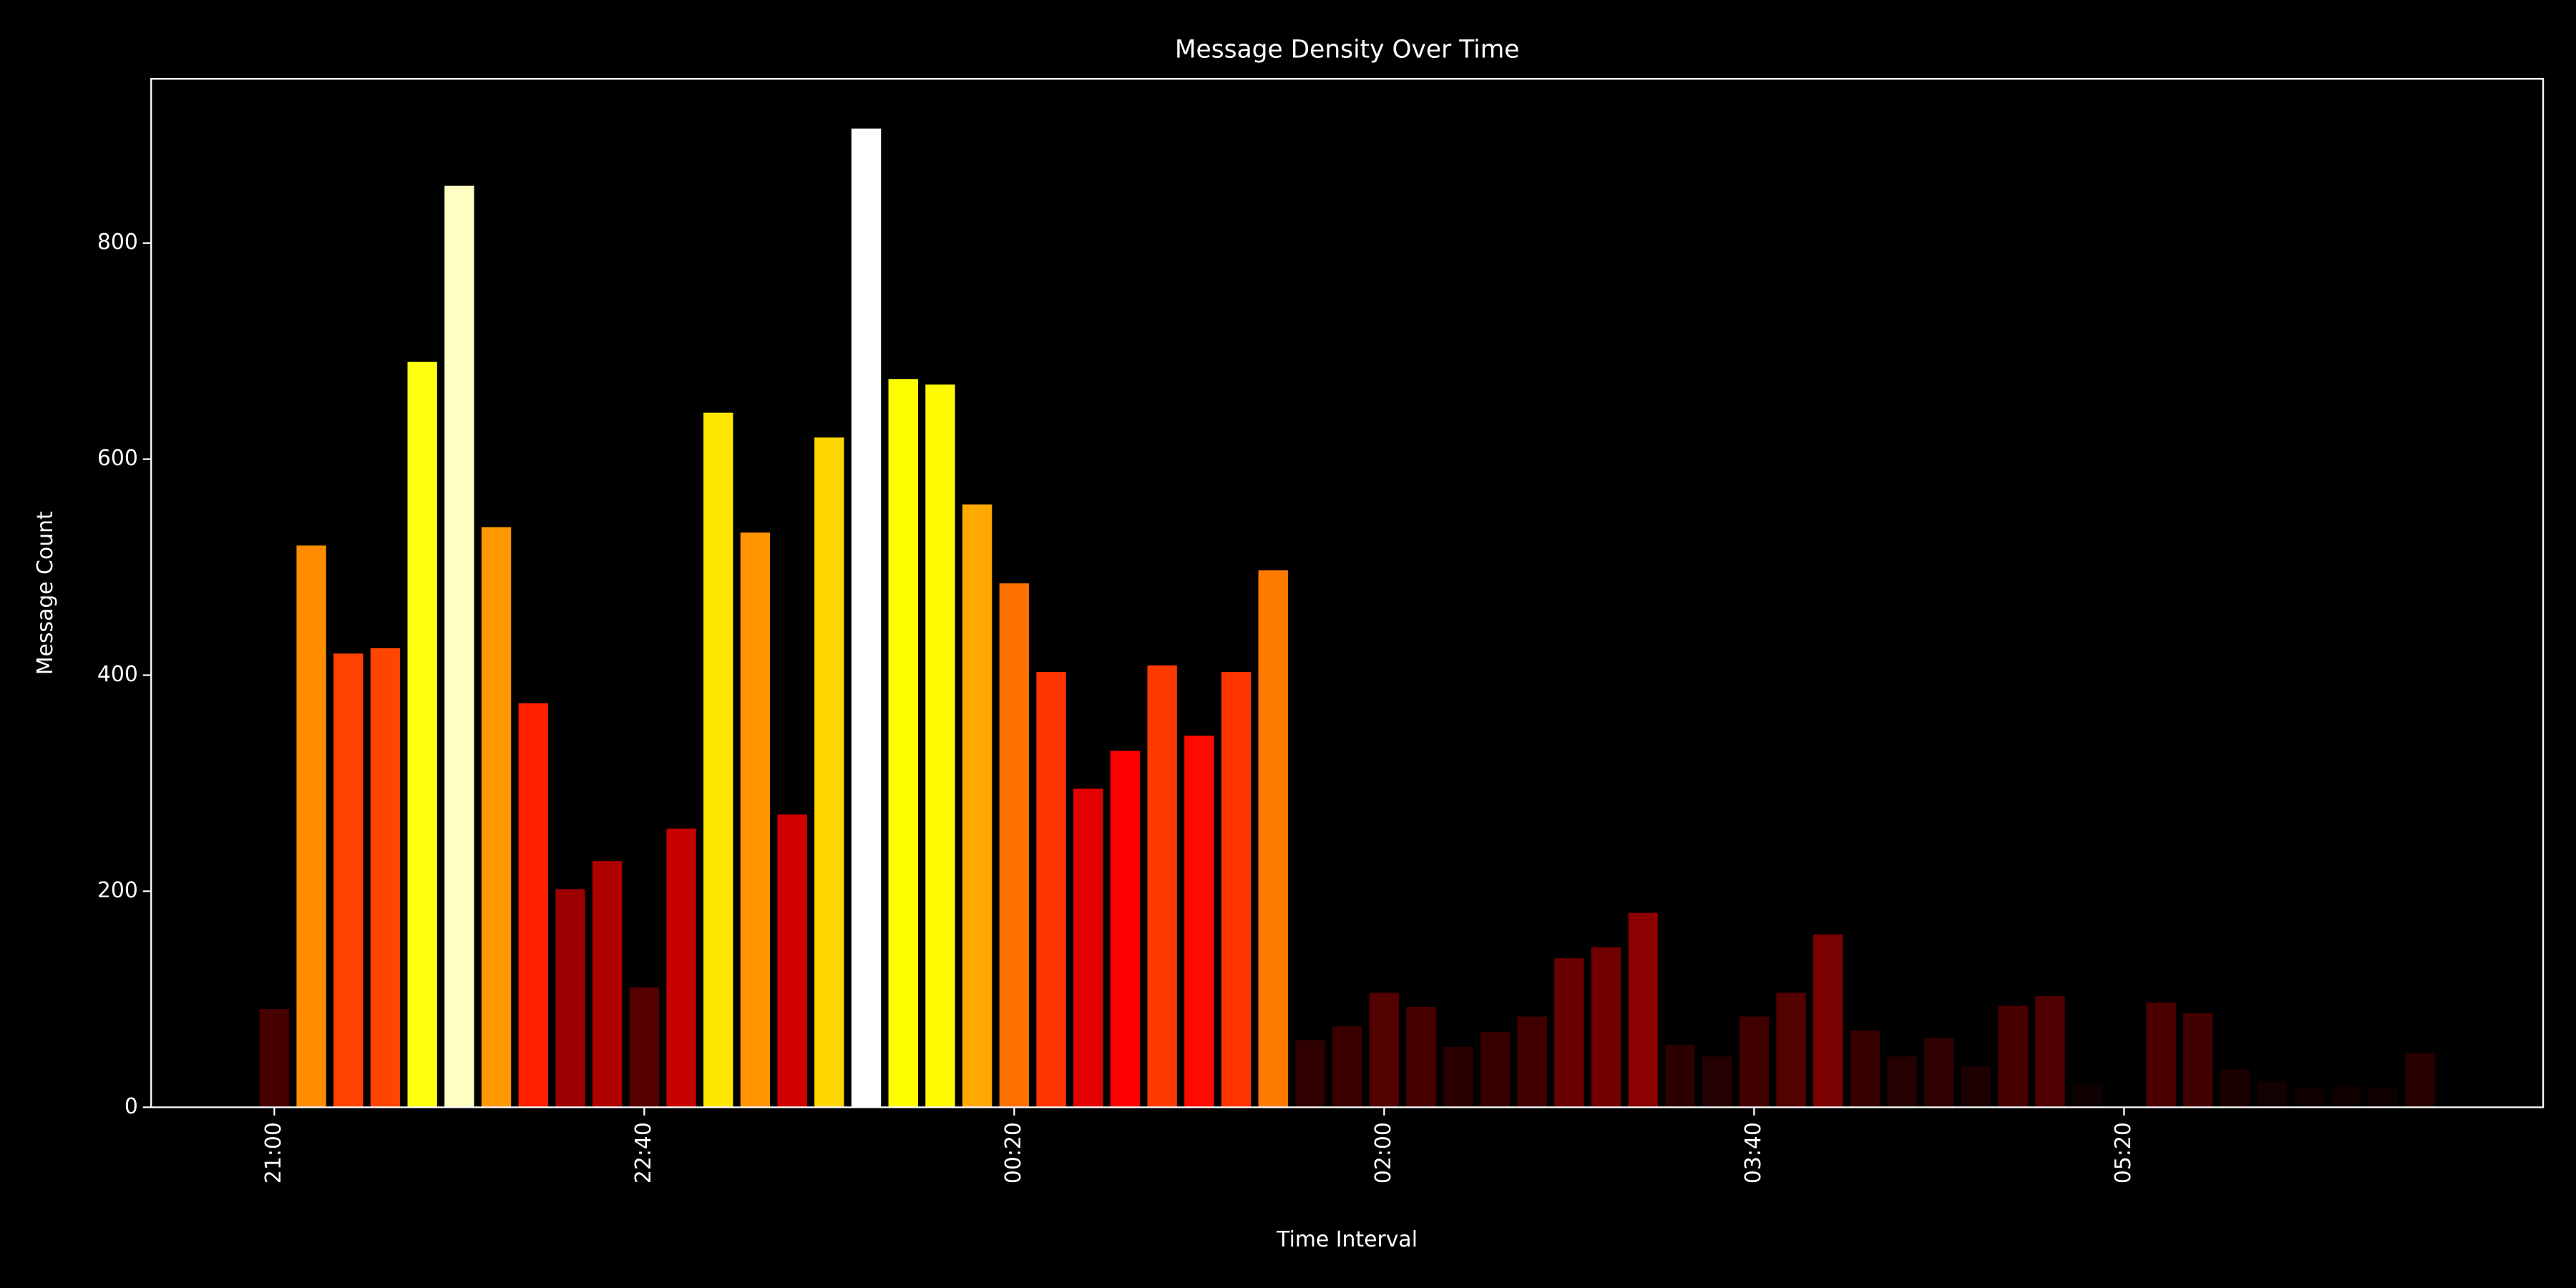 This screenshot has width=2576, height=1288. I want to click on x-tick-label: 00:20, so click(1013, 1153).